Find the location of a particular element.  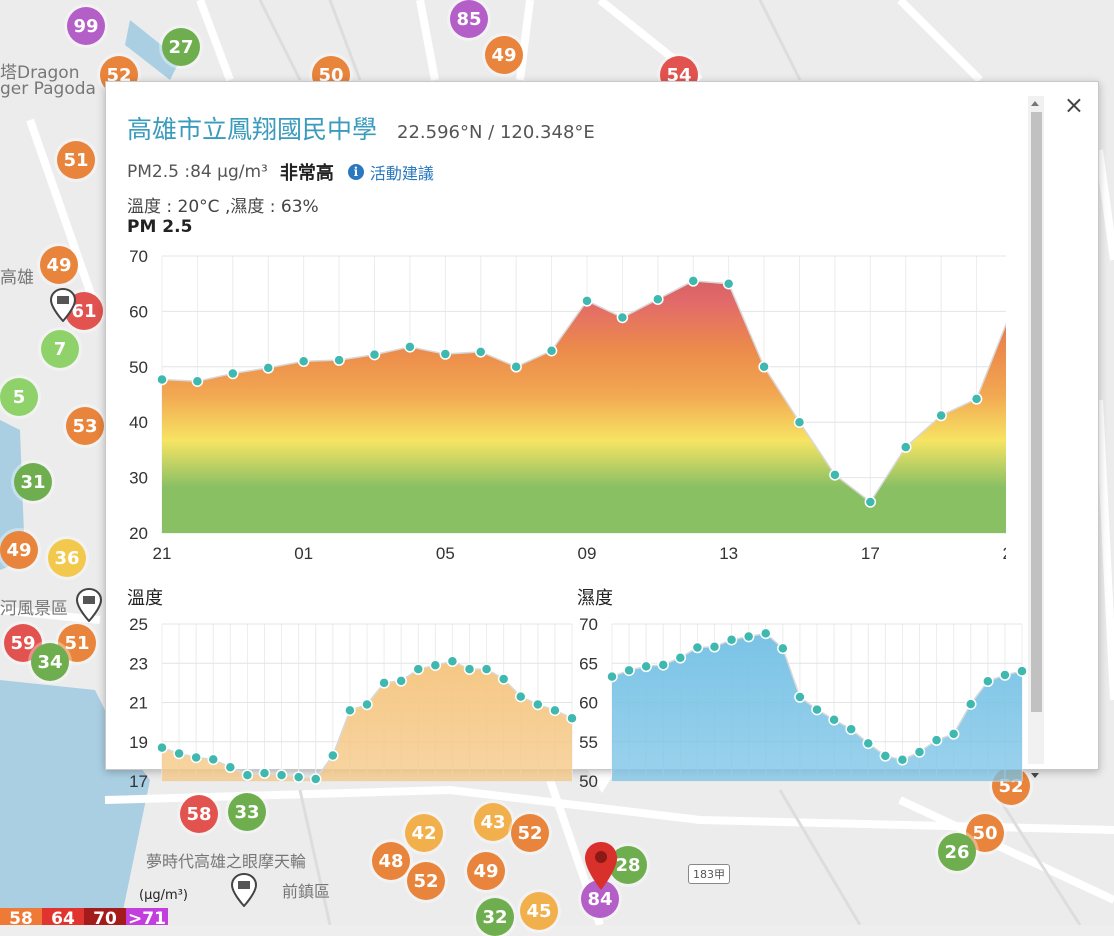

popup-header: 高雄市立鳳翔國民中學 22.596°N / 120.348°E is located at coordinates (361, 128).